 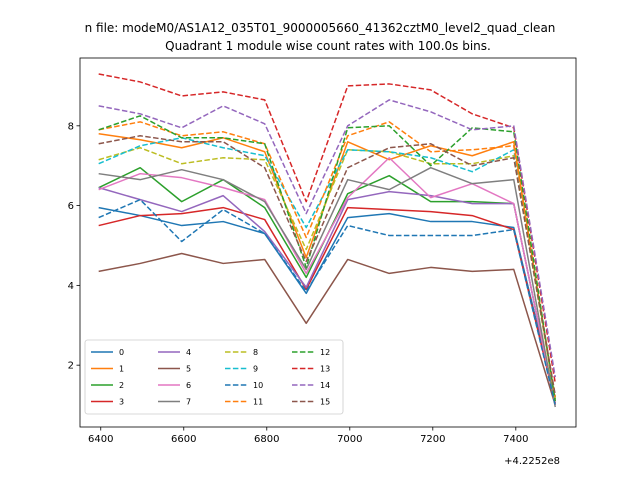 I want to click on legend-label-12: 12, so click(x=325, y=352).